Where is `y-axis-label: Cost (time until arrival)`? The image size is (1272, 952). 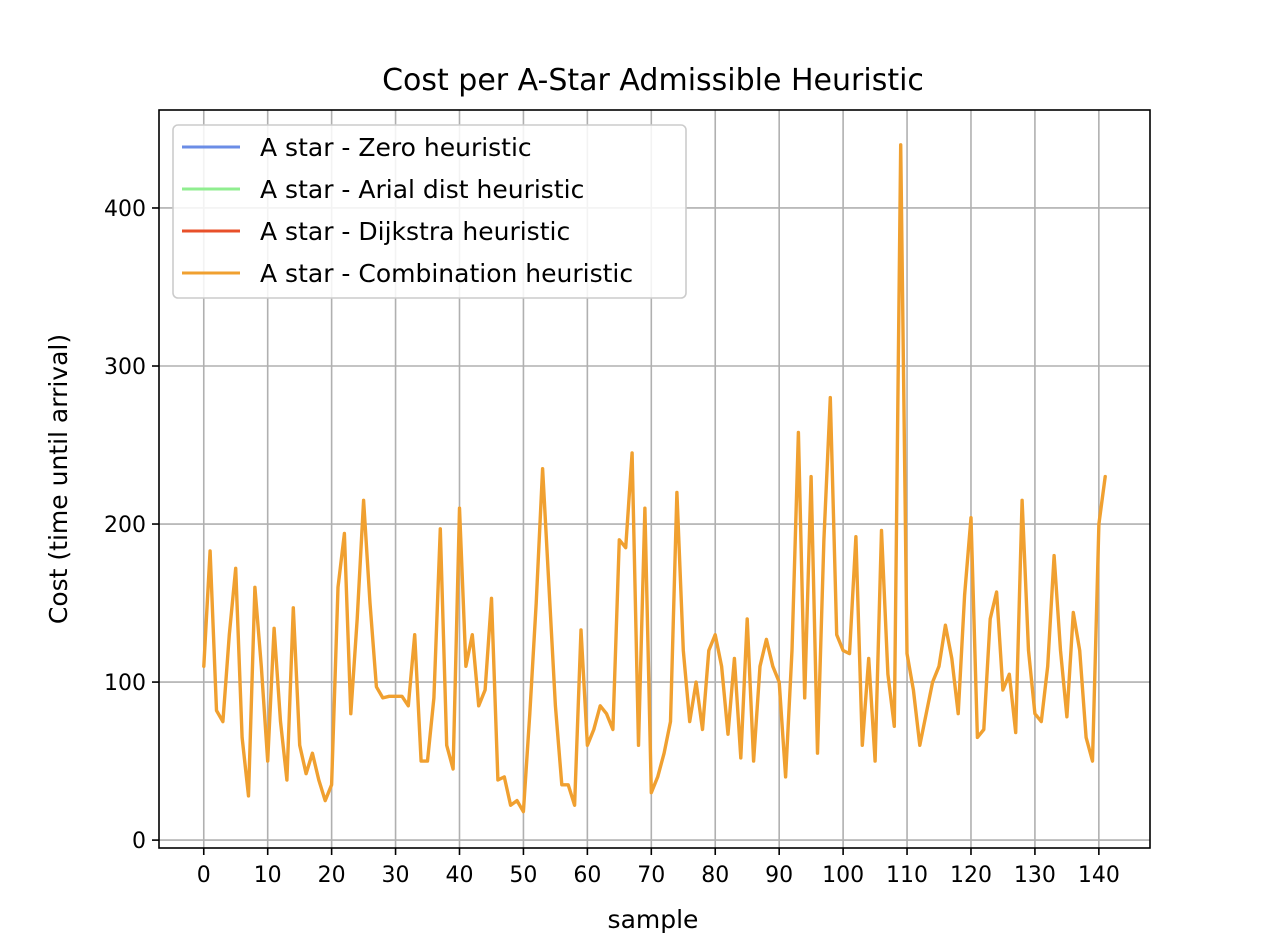
y-axis-label: Cost (time until arrival) is located at coordinates (58, 479).